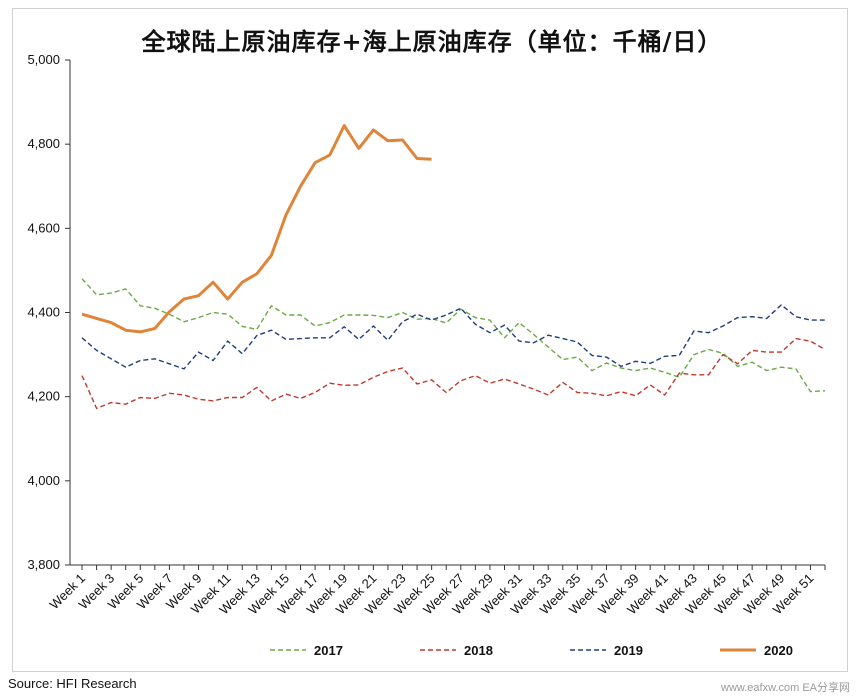 This screenshot has height=697, width=864. What do you see at coordinates (43, 564) in the screenshot?
I see `y-tick-label: 3,800` at bounding box center [43, 564].